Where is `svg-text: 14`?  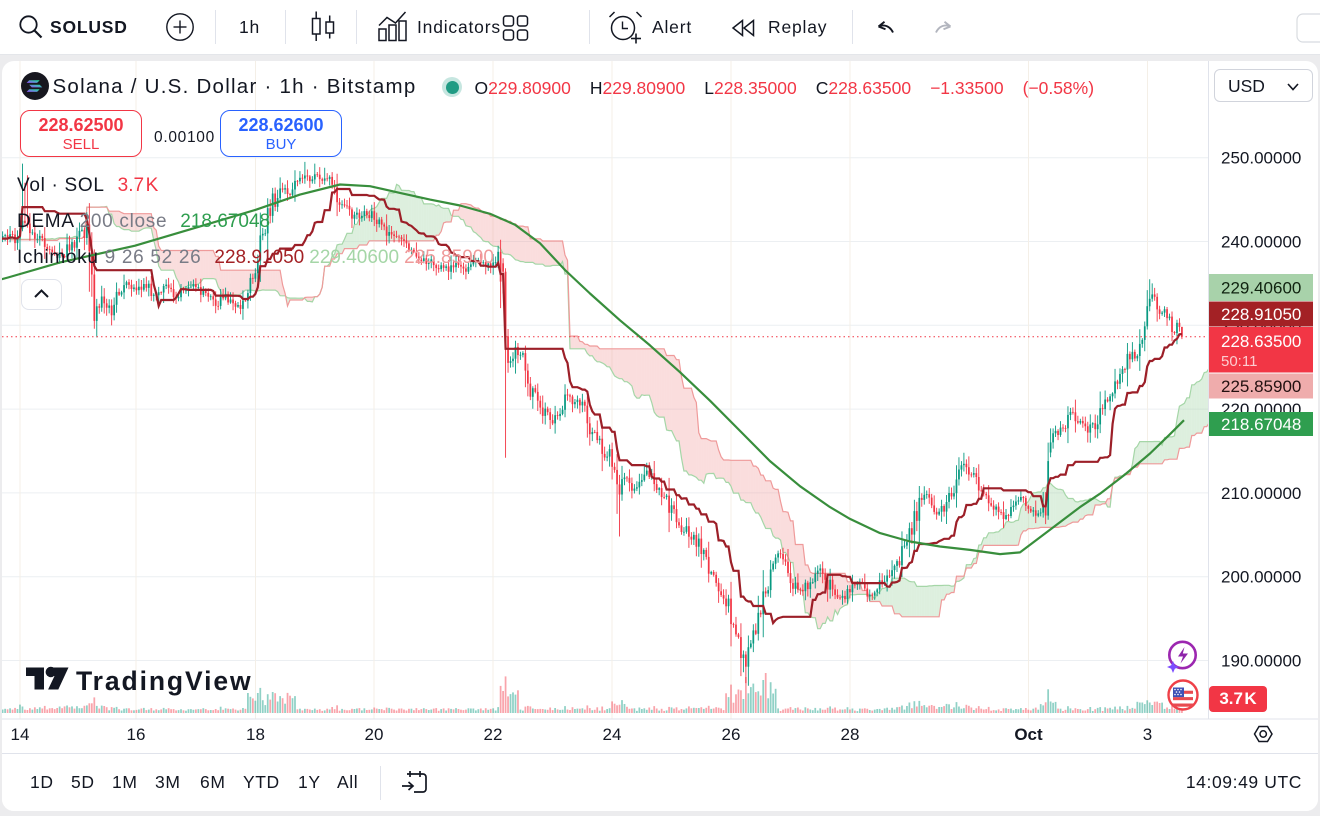 svg-text: 14 is located at coordinates (20, 734).